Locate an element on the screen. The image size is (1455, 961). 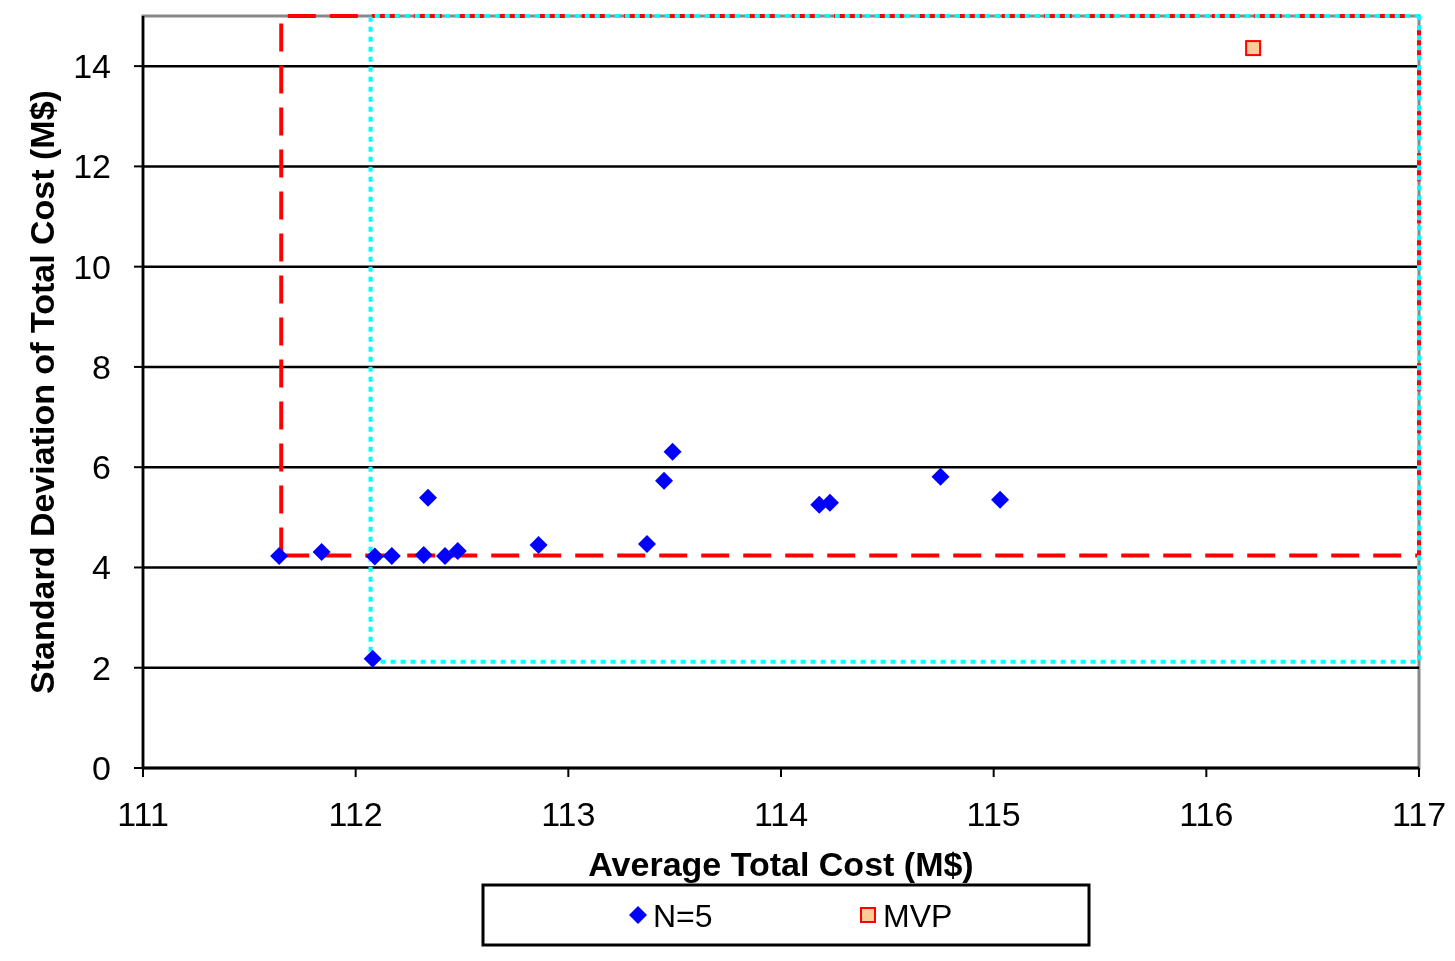
x-tick-label: 115 is located at coordinates (993, 814).